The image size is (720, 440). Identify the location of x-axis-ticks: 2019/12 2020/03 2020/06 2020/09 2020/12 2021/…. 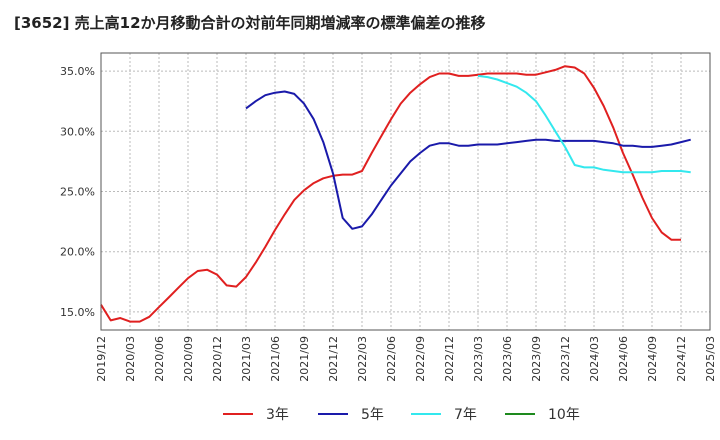
(406, 359).